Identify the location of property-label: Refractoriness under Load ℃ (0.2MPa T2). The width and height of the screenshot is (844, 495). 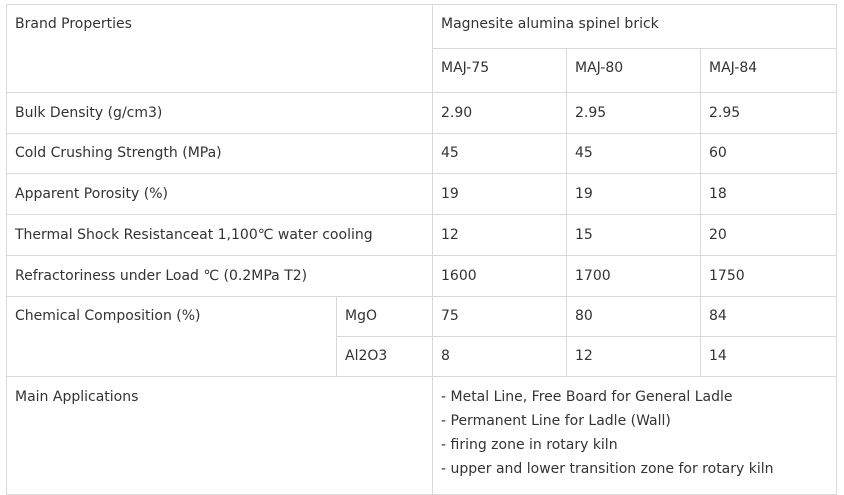
(219, 276).